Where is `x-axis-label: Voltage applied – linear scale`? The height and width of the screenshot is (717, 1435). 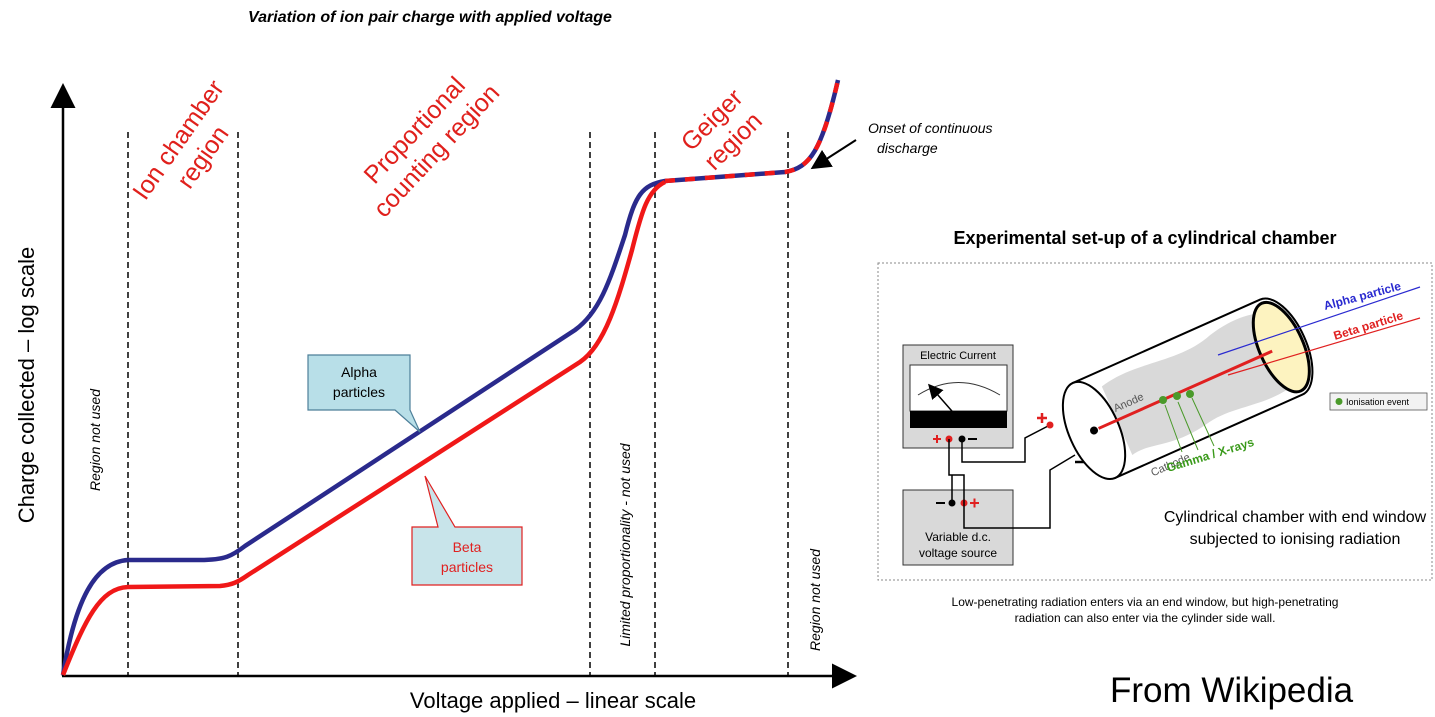
x-axis-label: Voltage applied – linear scale is located at coordinates (553, 700).